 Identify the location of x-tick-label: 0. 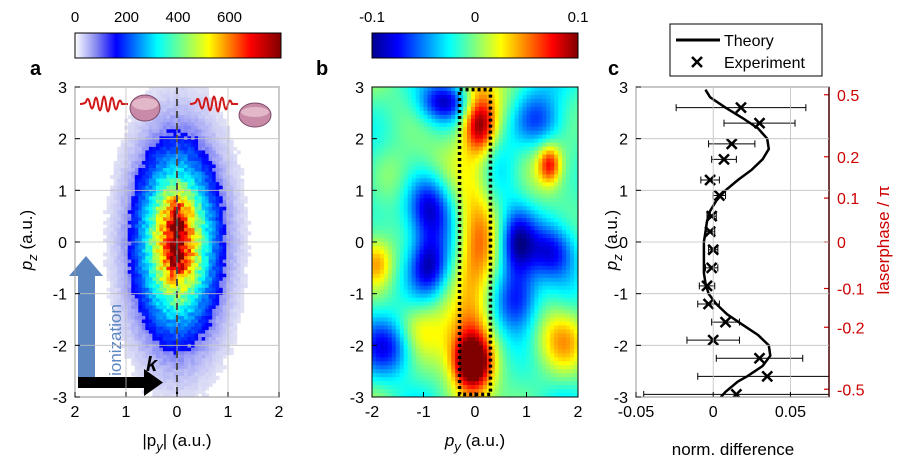
(177, 412).